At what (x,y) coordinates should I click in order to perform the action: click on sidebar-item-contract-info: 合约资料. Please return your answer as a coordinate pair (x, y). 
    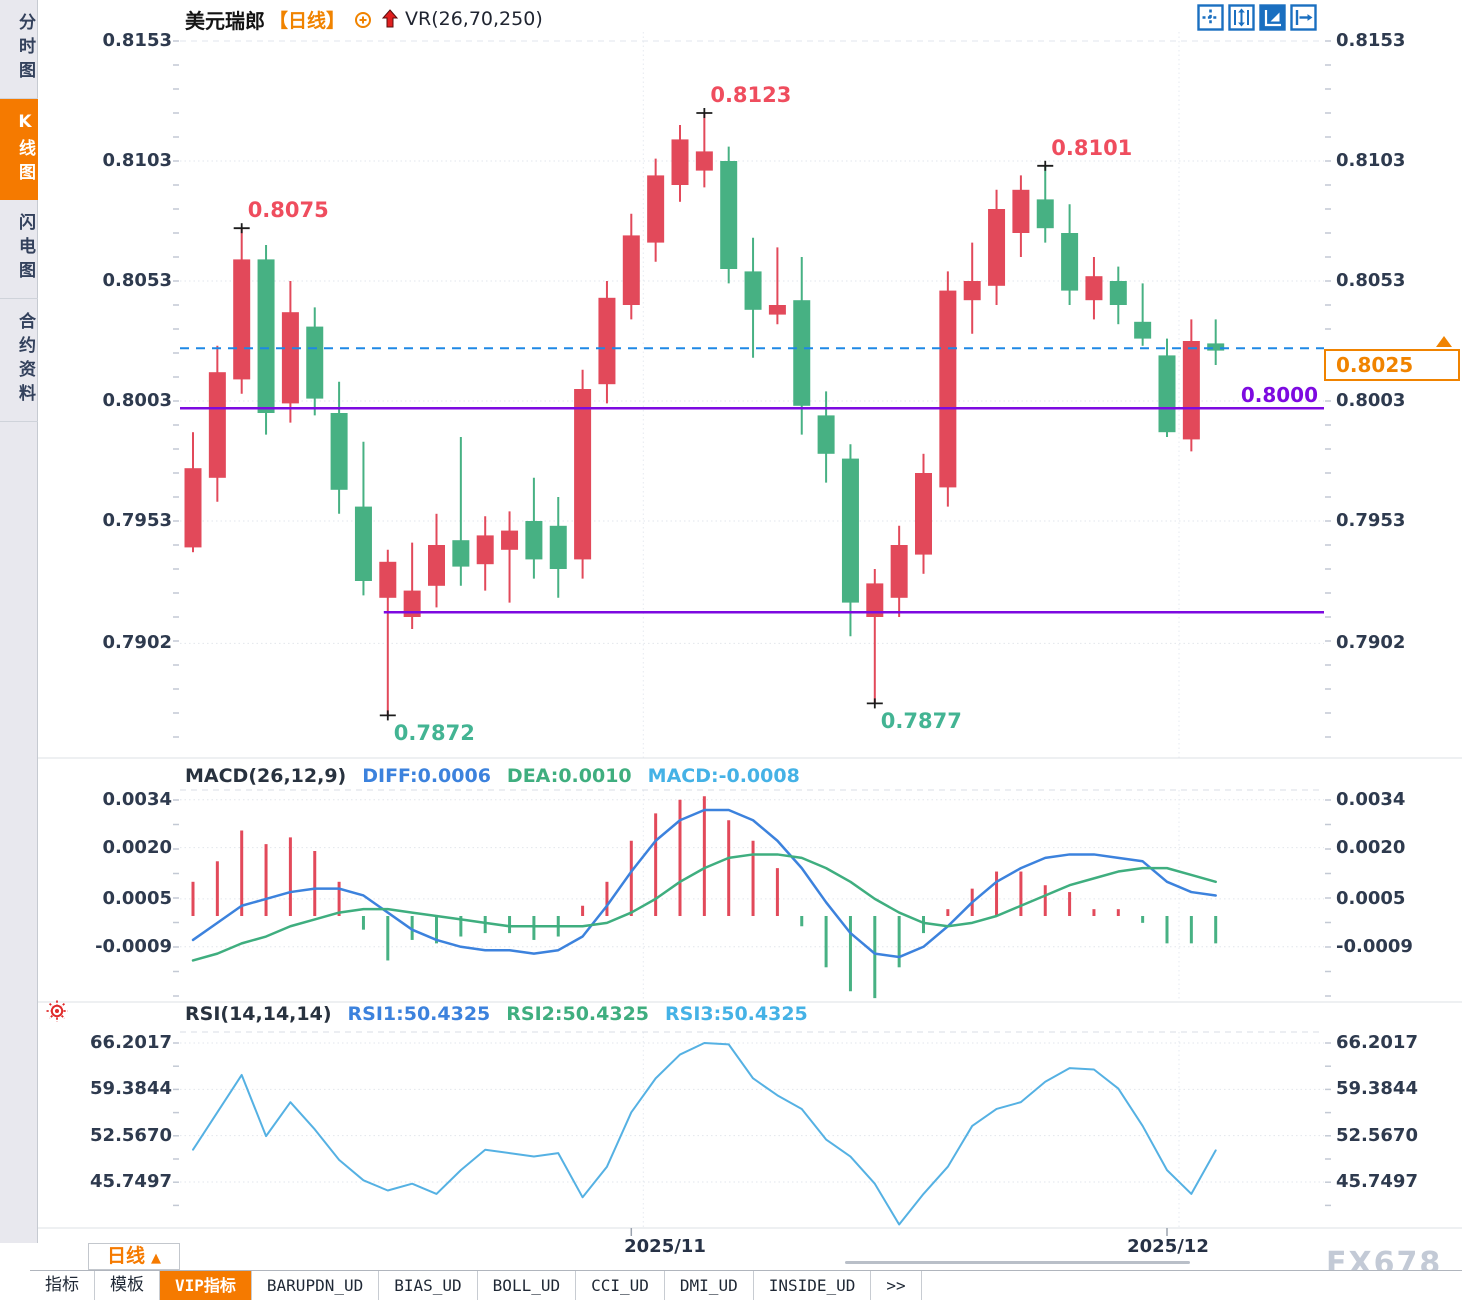
    Looking at the image, I should click on (19, 360).